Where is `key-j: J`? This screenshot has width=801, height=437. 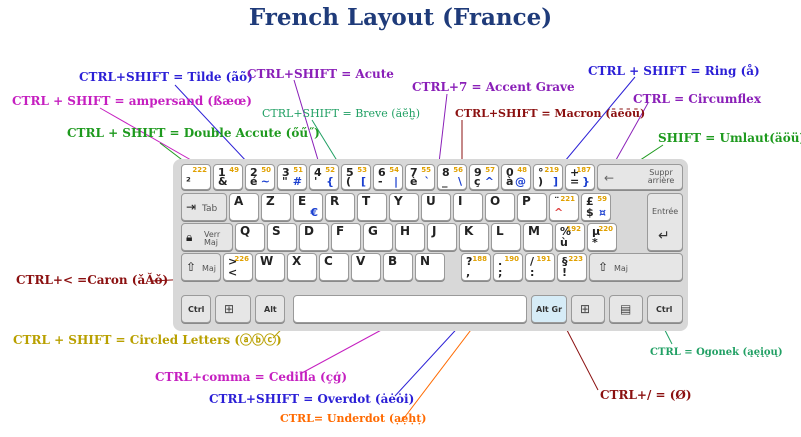
key-j: J is located at coordinates (442, 237).